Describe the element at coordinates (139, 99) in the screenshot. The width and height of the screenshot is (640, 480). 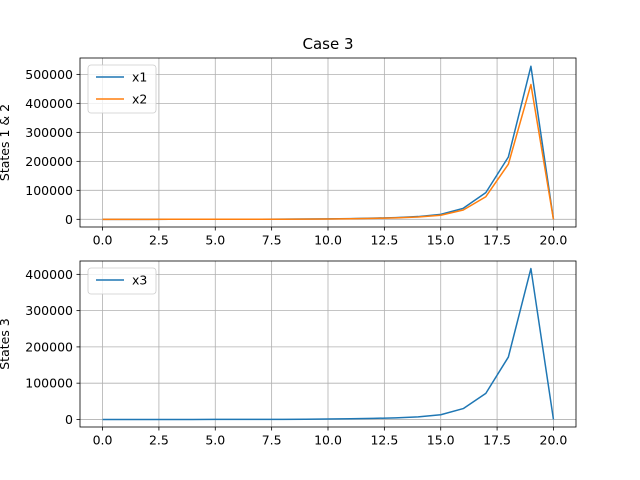
I see `legend-label-x2: x2` at that location.